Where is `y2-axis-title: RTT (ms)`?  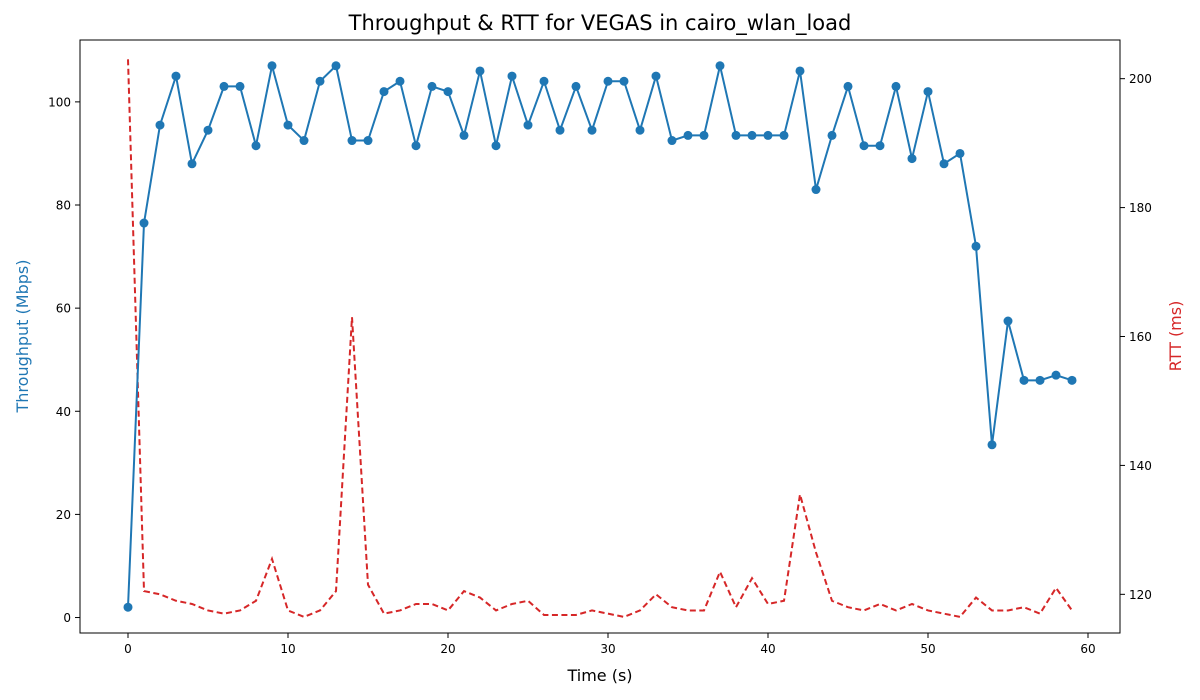
y2-axis-title: RTT (ms) is located at coordinates (1175, 336).